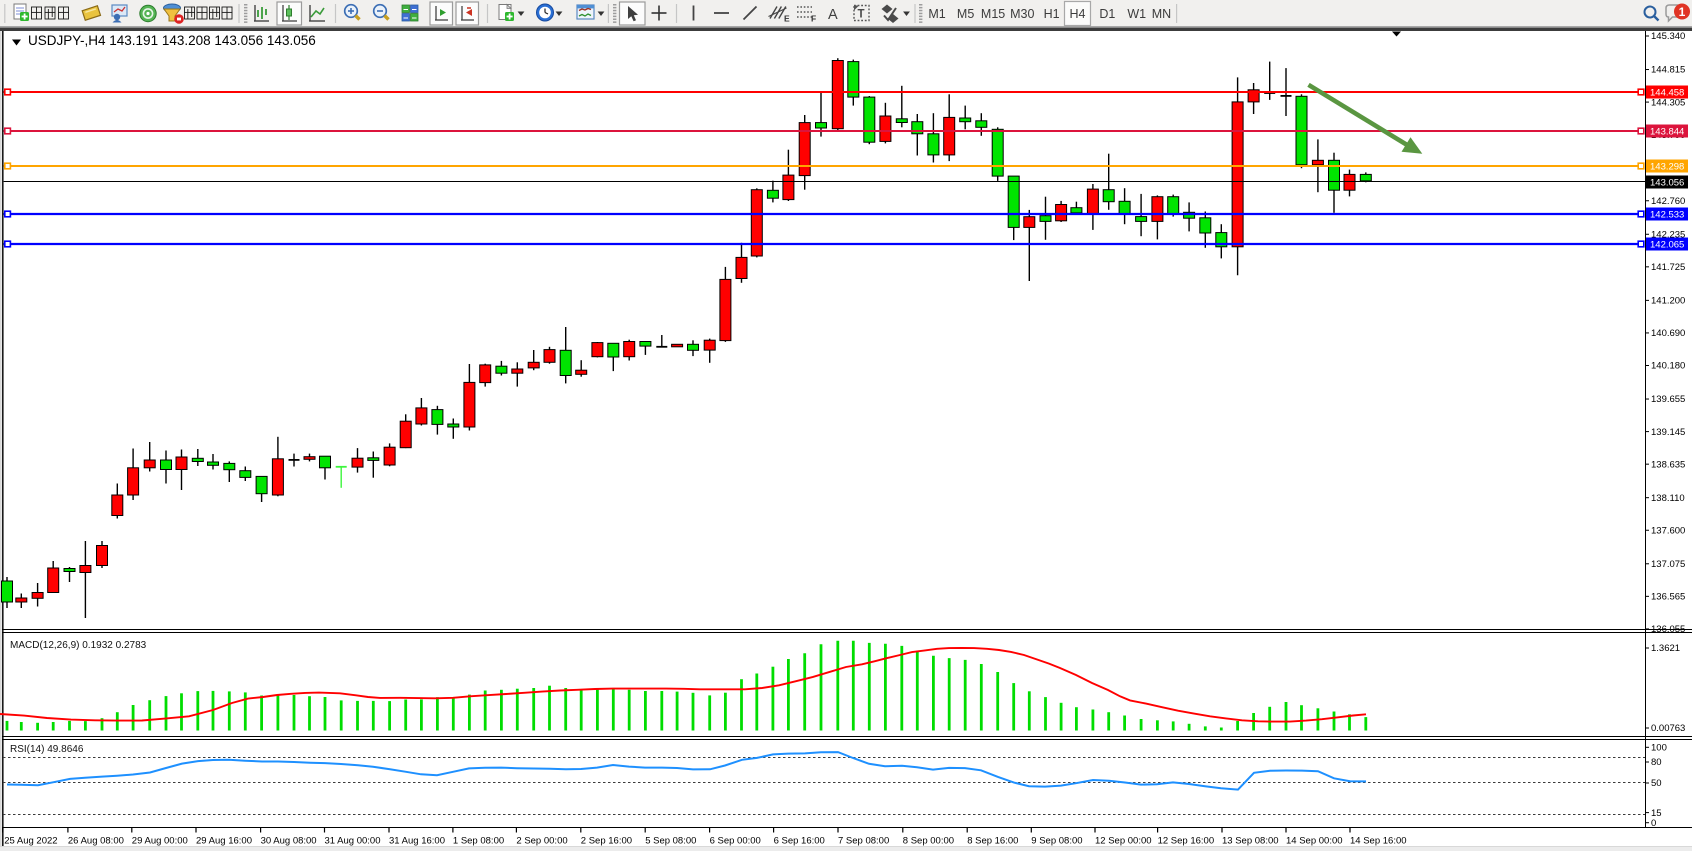  Describe the element at coordinates (353, 841) in the screenshot. I see `svg-text: 31 Aug 00:00` at that location.